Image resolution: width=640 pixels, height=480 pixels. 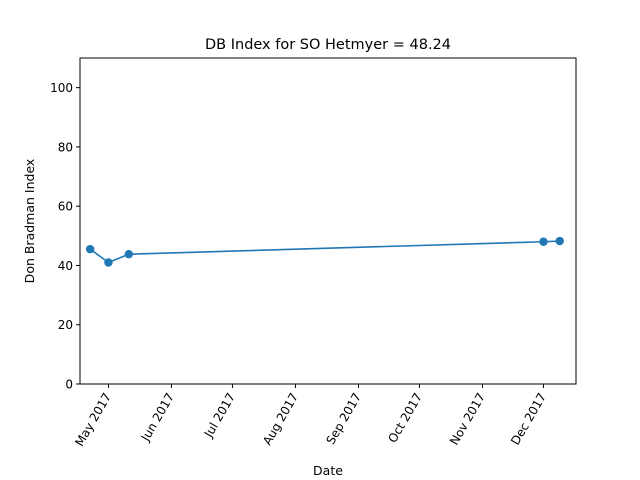 I want to click on x-tick-label: May 2017, so click(x=93, y=420).